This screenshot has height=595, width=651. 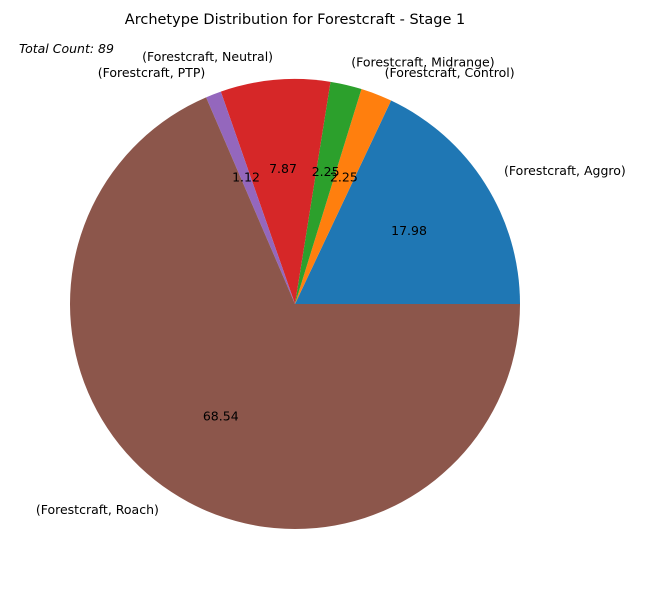 I want to click on slice-pct-forestcraft-ptp: 1.12, so click(x=246, y=177).